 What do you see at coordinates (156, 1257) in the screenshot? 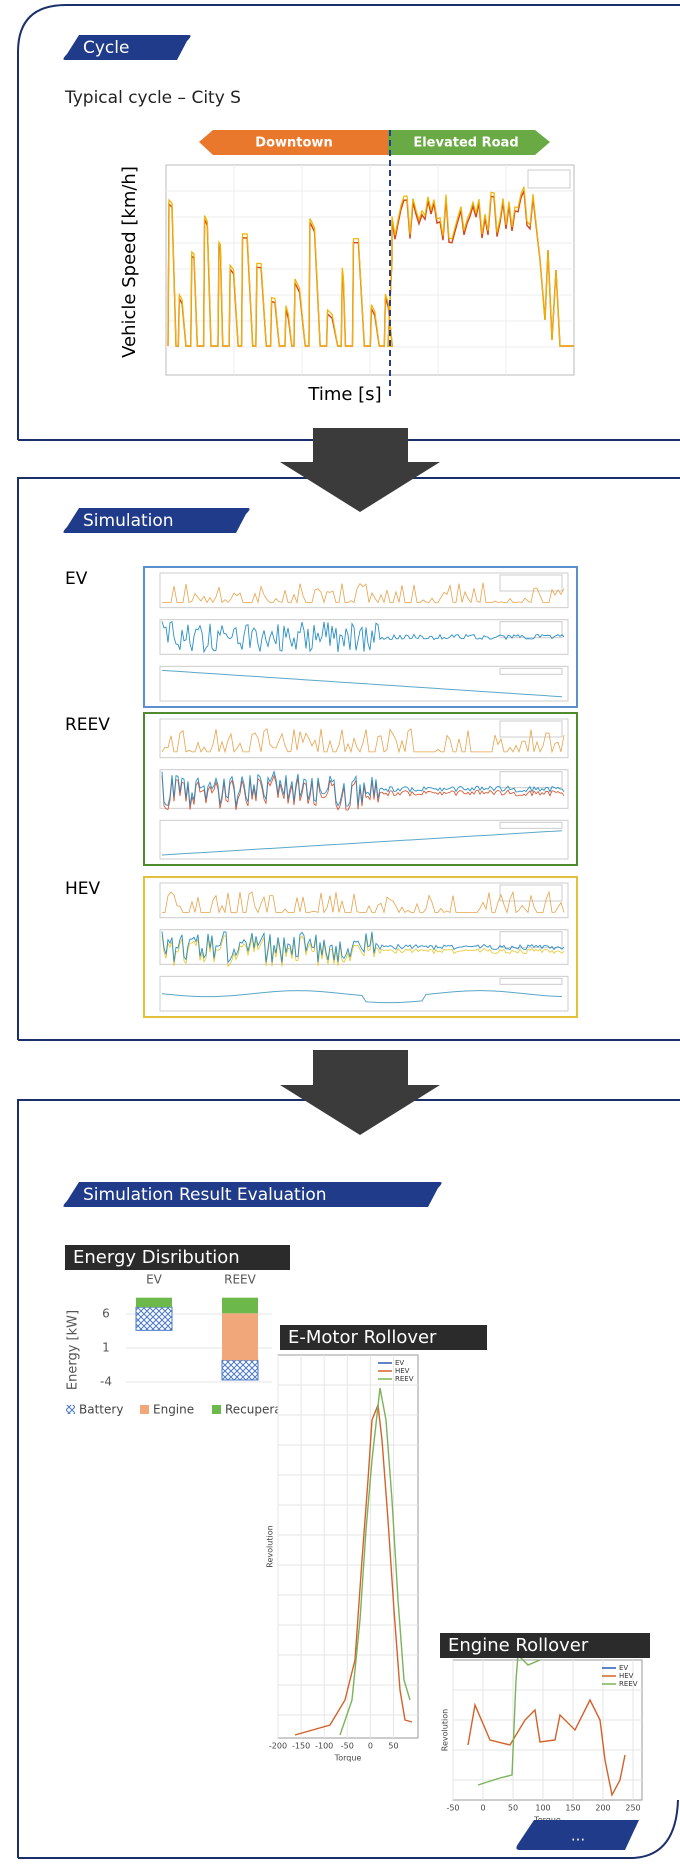
I see `label-text: Energy Disribution` at bounding box center [156, 1257].